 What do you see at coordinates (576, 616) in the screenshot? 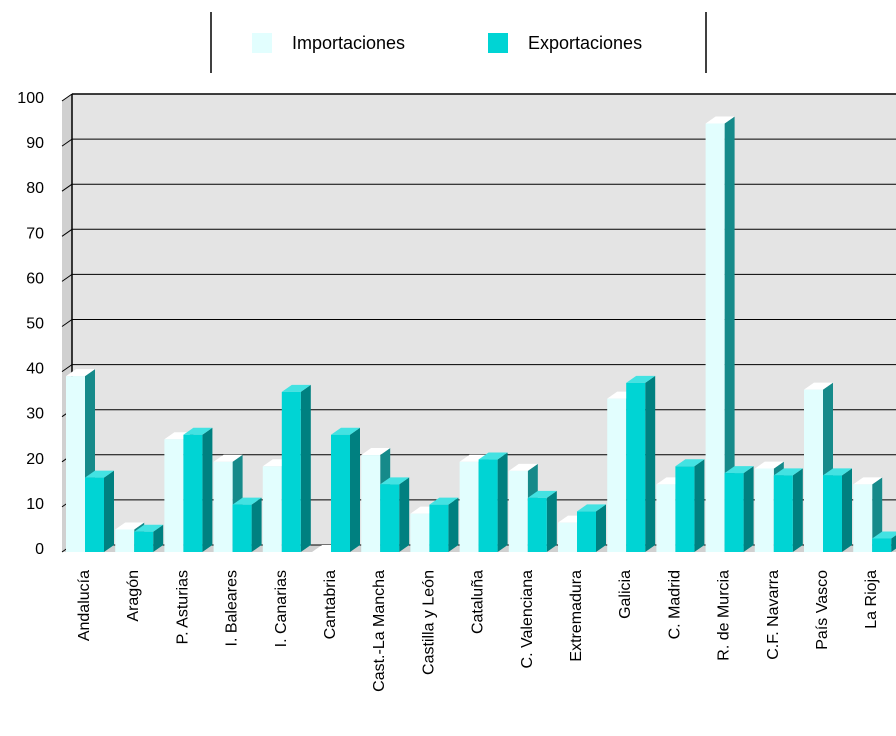
I see `x-category-label: Extremadura` at bounding box center [576, 616].